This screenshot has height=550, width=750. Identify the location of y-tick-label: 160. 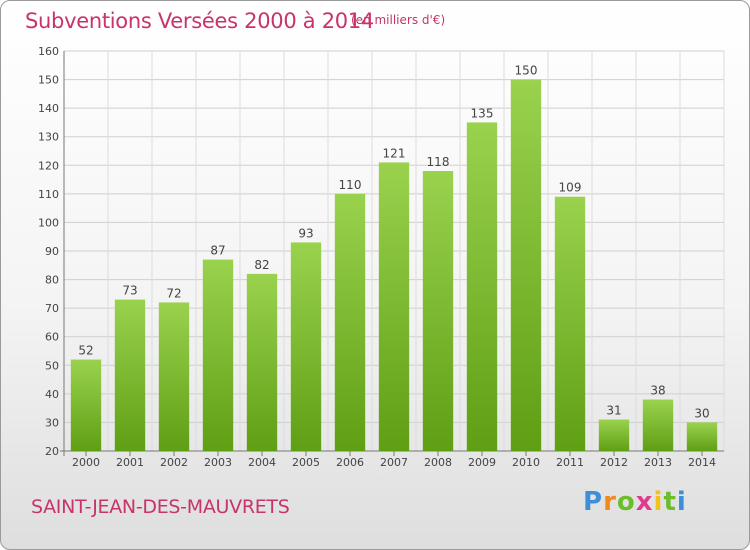
(48, 51).